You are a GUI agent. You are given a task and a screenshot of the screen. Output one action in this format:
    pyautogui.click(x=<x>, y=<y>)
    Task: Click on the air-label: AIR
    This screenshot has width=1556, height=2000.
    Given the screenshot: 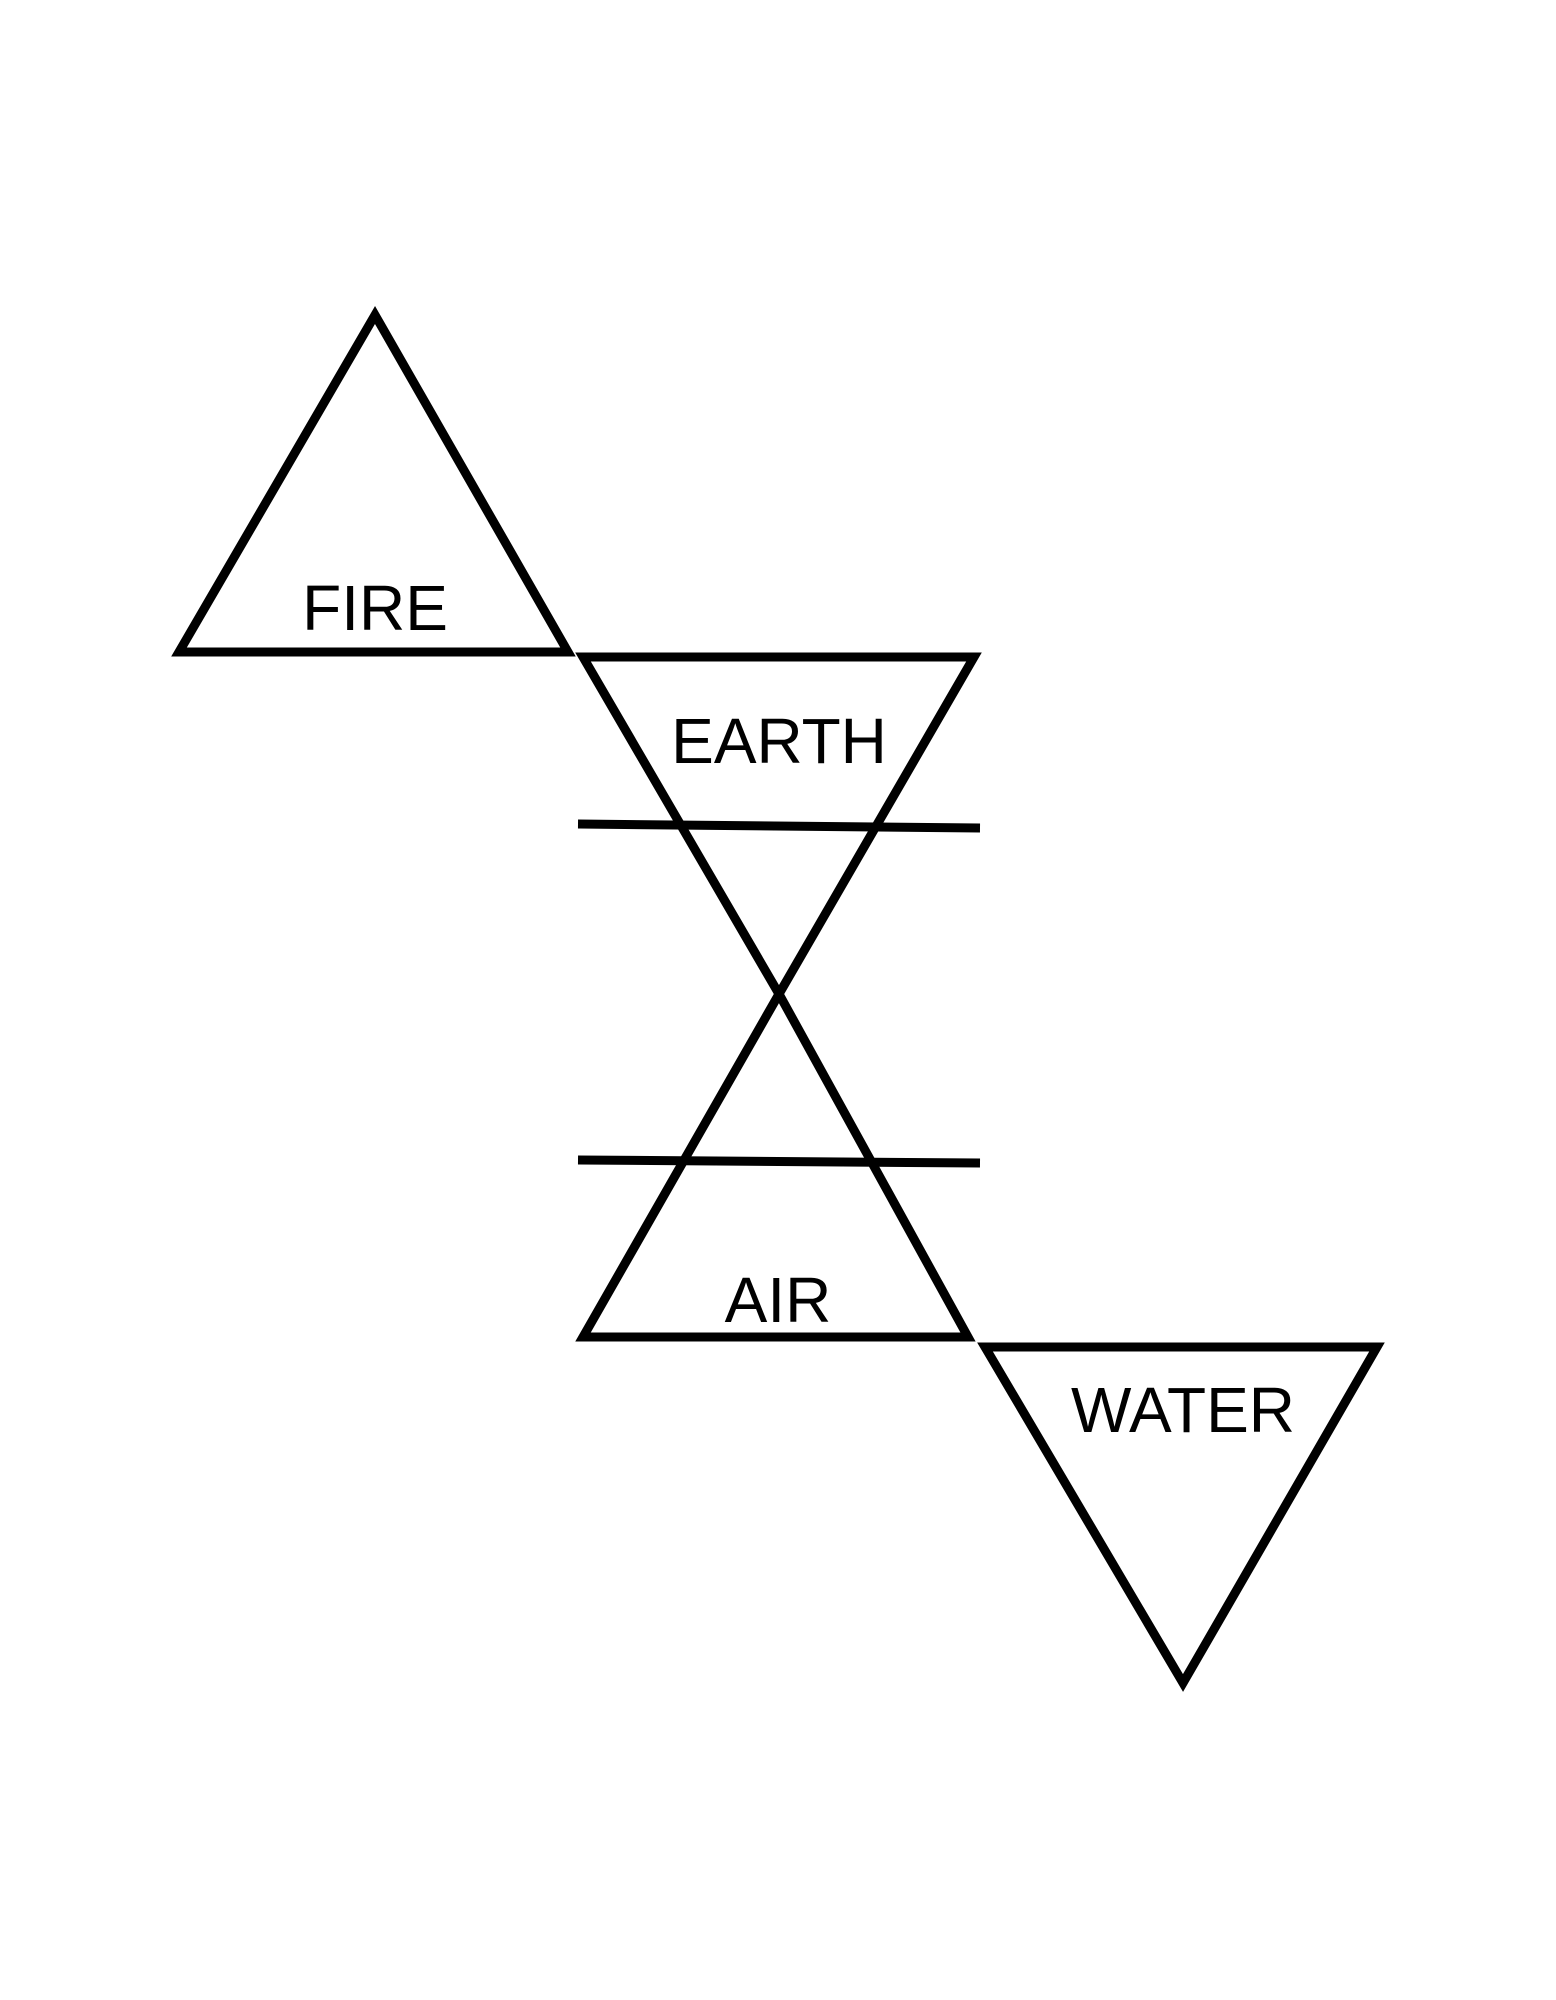 What is the action you would take?
    pyautogui.click(x=778, y=1300)
    